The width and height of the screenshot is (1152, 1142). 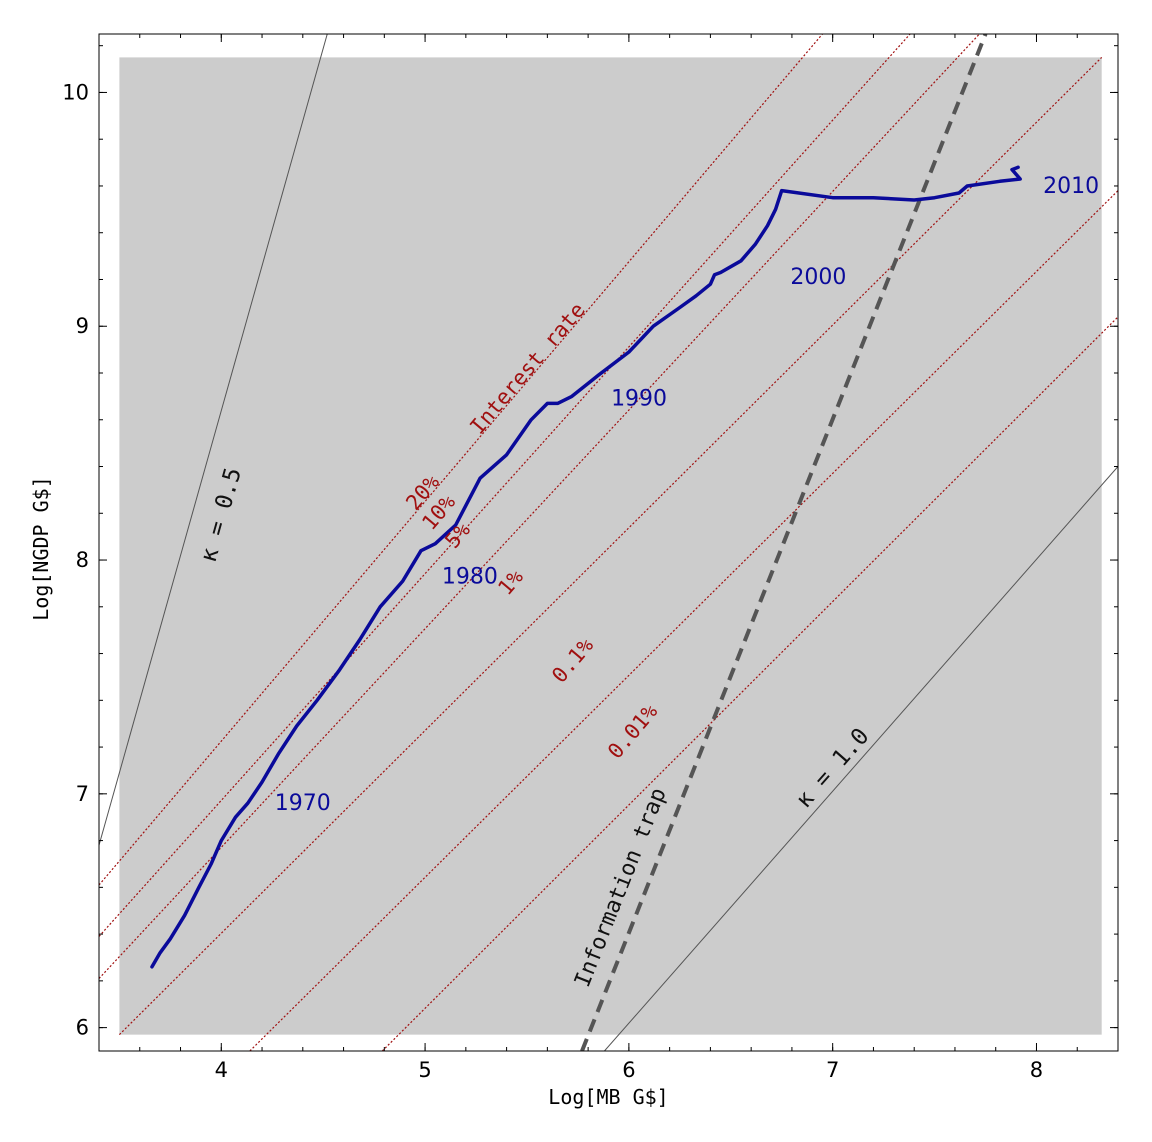 What do you see at coordinates (82, 326) in the screenshot?
I see `y-tick-label: 9` at bounding box center [82, 326].